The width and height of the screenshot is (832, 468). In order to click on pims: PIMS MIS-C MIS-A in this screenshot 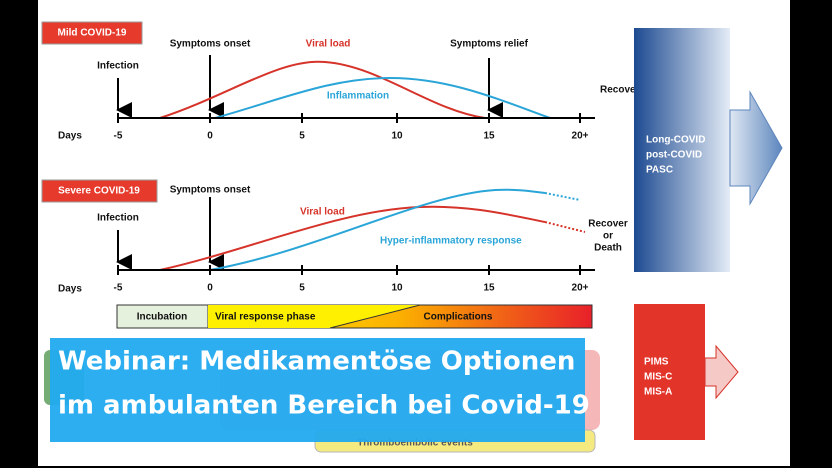, I will do `click(686, 372)`.